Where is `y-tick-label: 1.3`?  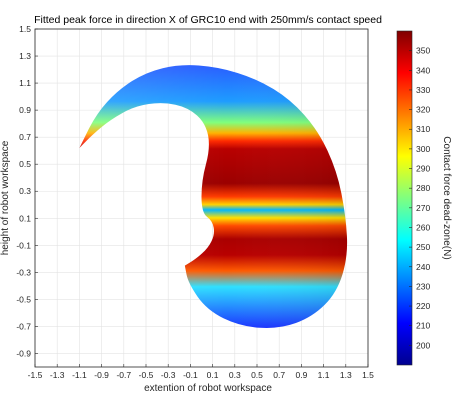
y-tick-label: 1.3 is located at coordinates (25, 56).